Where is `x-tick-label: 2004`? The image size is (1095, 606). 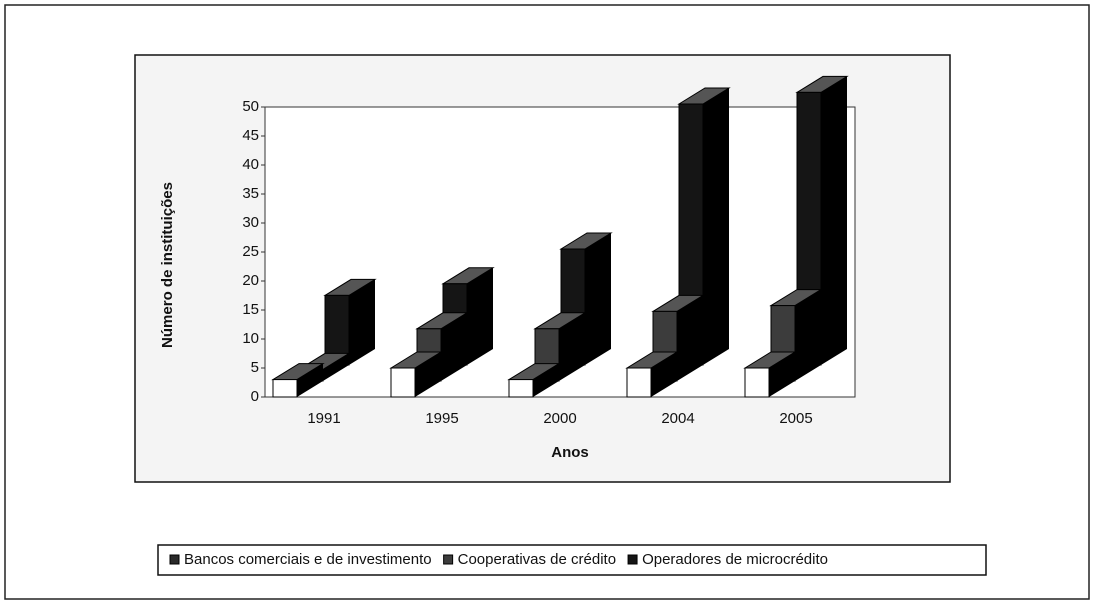 x-tick-label: 2004 is located at coordinates (677, 418).